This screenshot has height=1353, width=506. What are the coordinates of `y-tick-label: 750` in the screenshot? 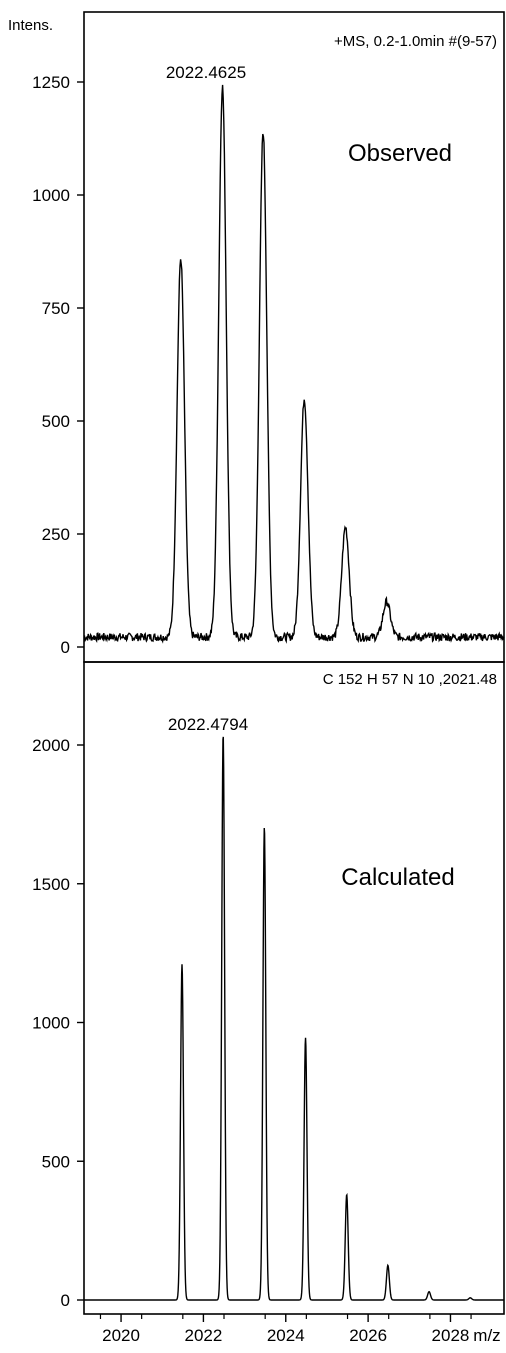 It's located at (56, 308).